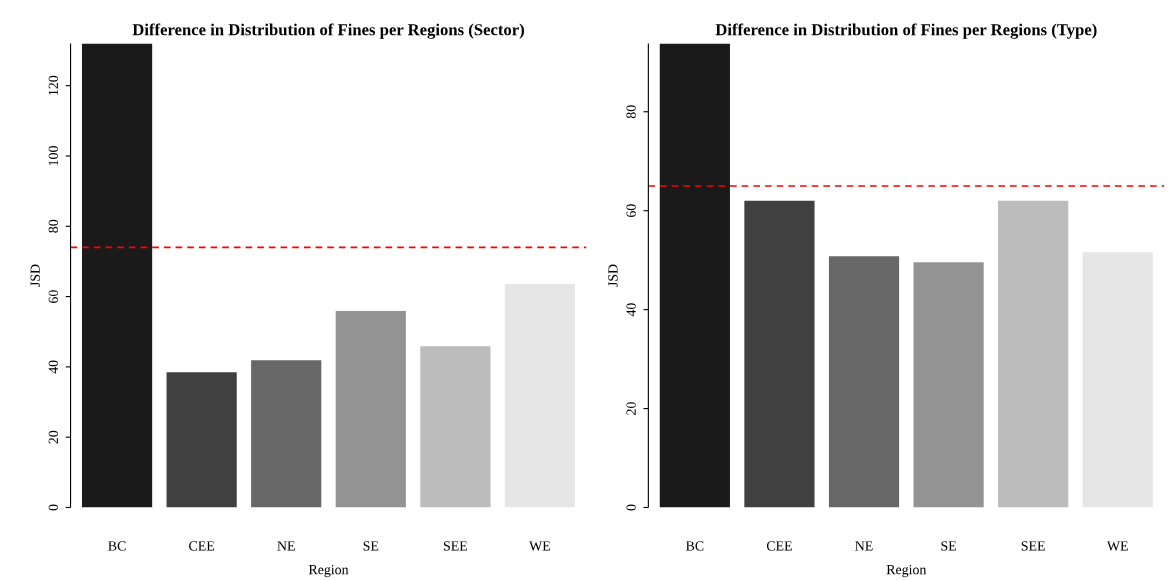  Describe the element at coordinates (328, 31) in the screenshot. I see `chart-title: Difference in Distribution of Fines per Regions (Sector)` at that location.